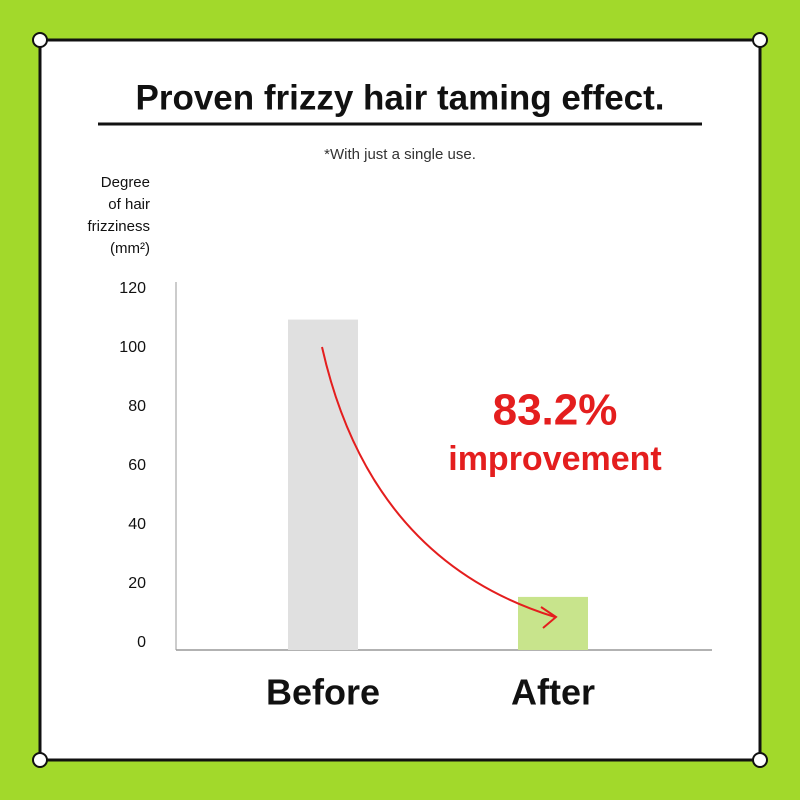  I want to click on y-tick-label: 20, so click(137, 583).